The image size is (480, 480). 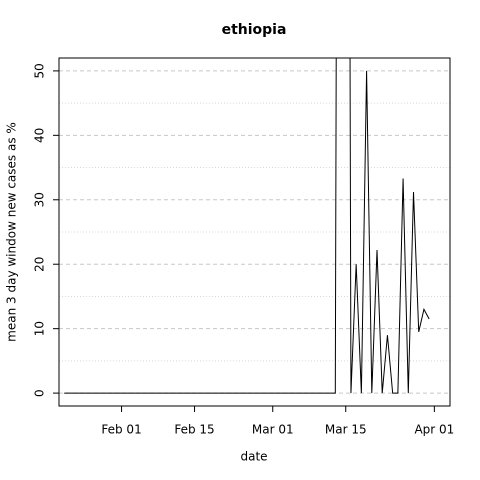 What do you see at coordinates (346, 430) in the screenshot?
I see `x-tick-label: Mar 15` at bounding box center [346, 430].